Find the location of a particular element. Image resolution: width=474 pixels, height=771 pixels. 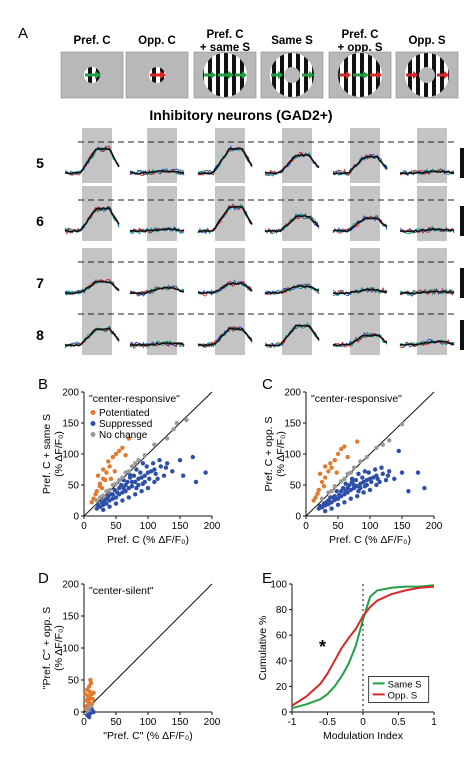

legend-label: Potentiated is located at coordinates (124, 413).